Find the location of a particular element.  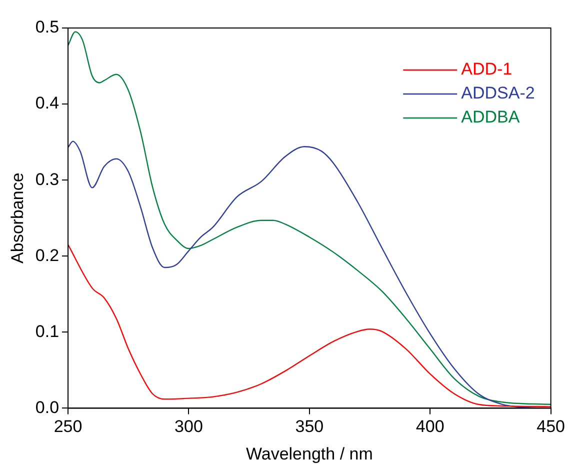

y-tick-label: 0.4 is located at coordinates (47, 103).